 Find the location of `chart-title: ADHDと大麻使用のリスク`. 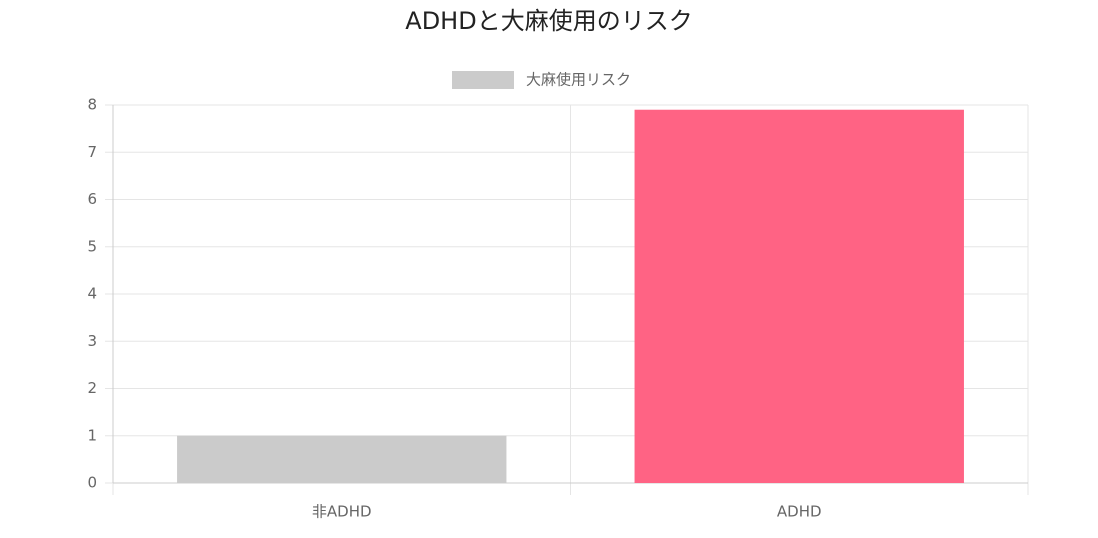

chart-title: ADHDと大麻使用のリスク is located at coordinates (548, 21).